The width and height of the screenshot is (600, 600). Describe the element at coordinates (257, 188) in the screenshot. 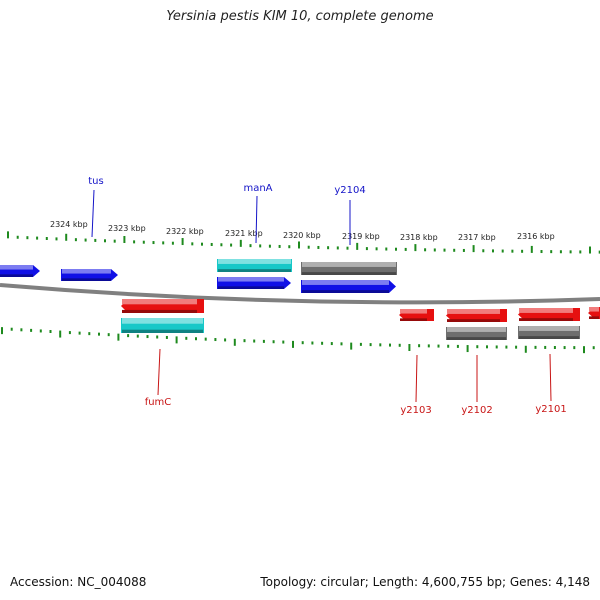

I see `gene-label: manA` at that location.